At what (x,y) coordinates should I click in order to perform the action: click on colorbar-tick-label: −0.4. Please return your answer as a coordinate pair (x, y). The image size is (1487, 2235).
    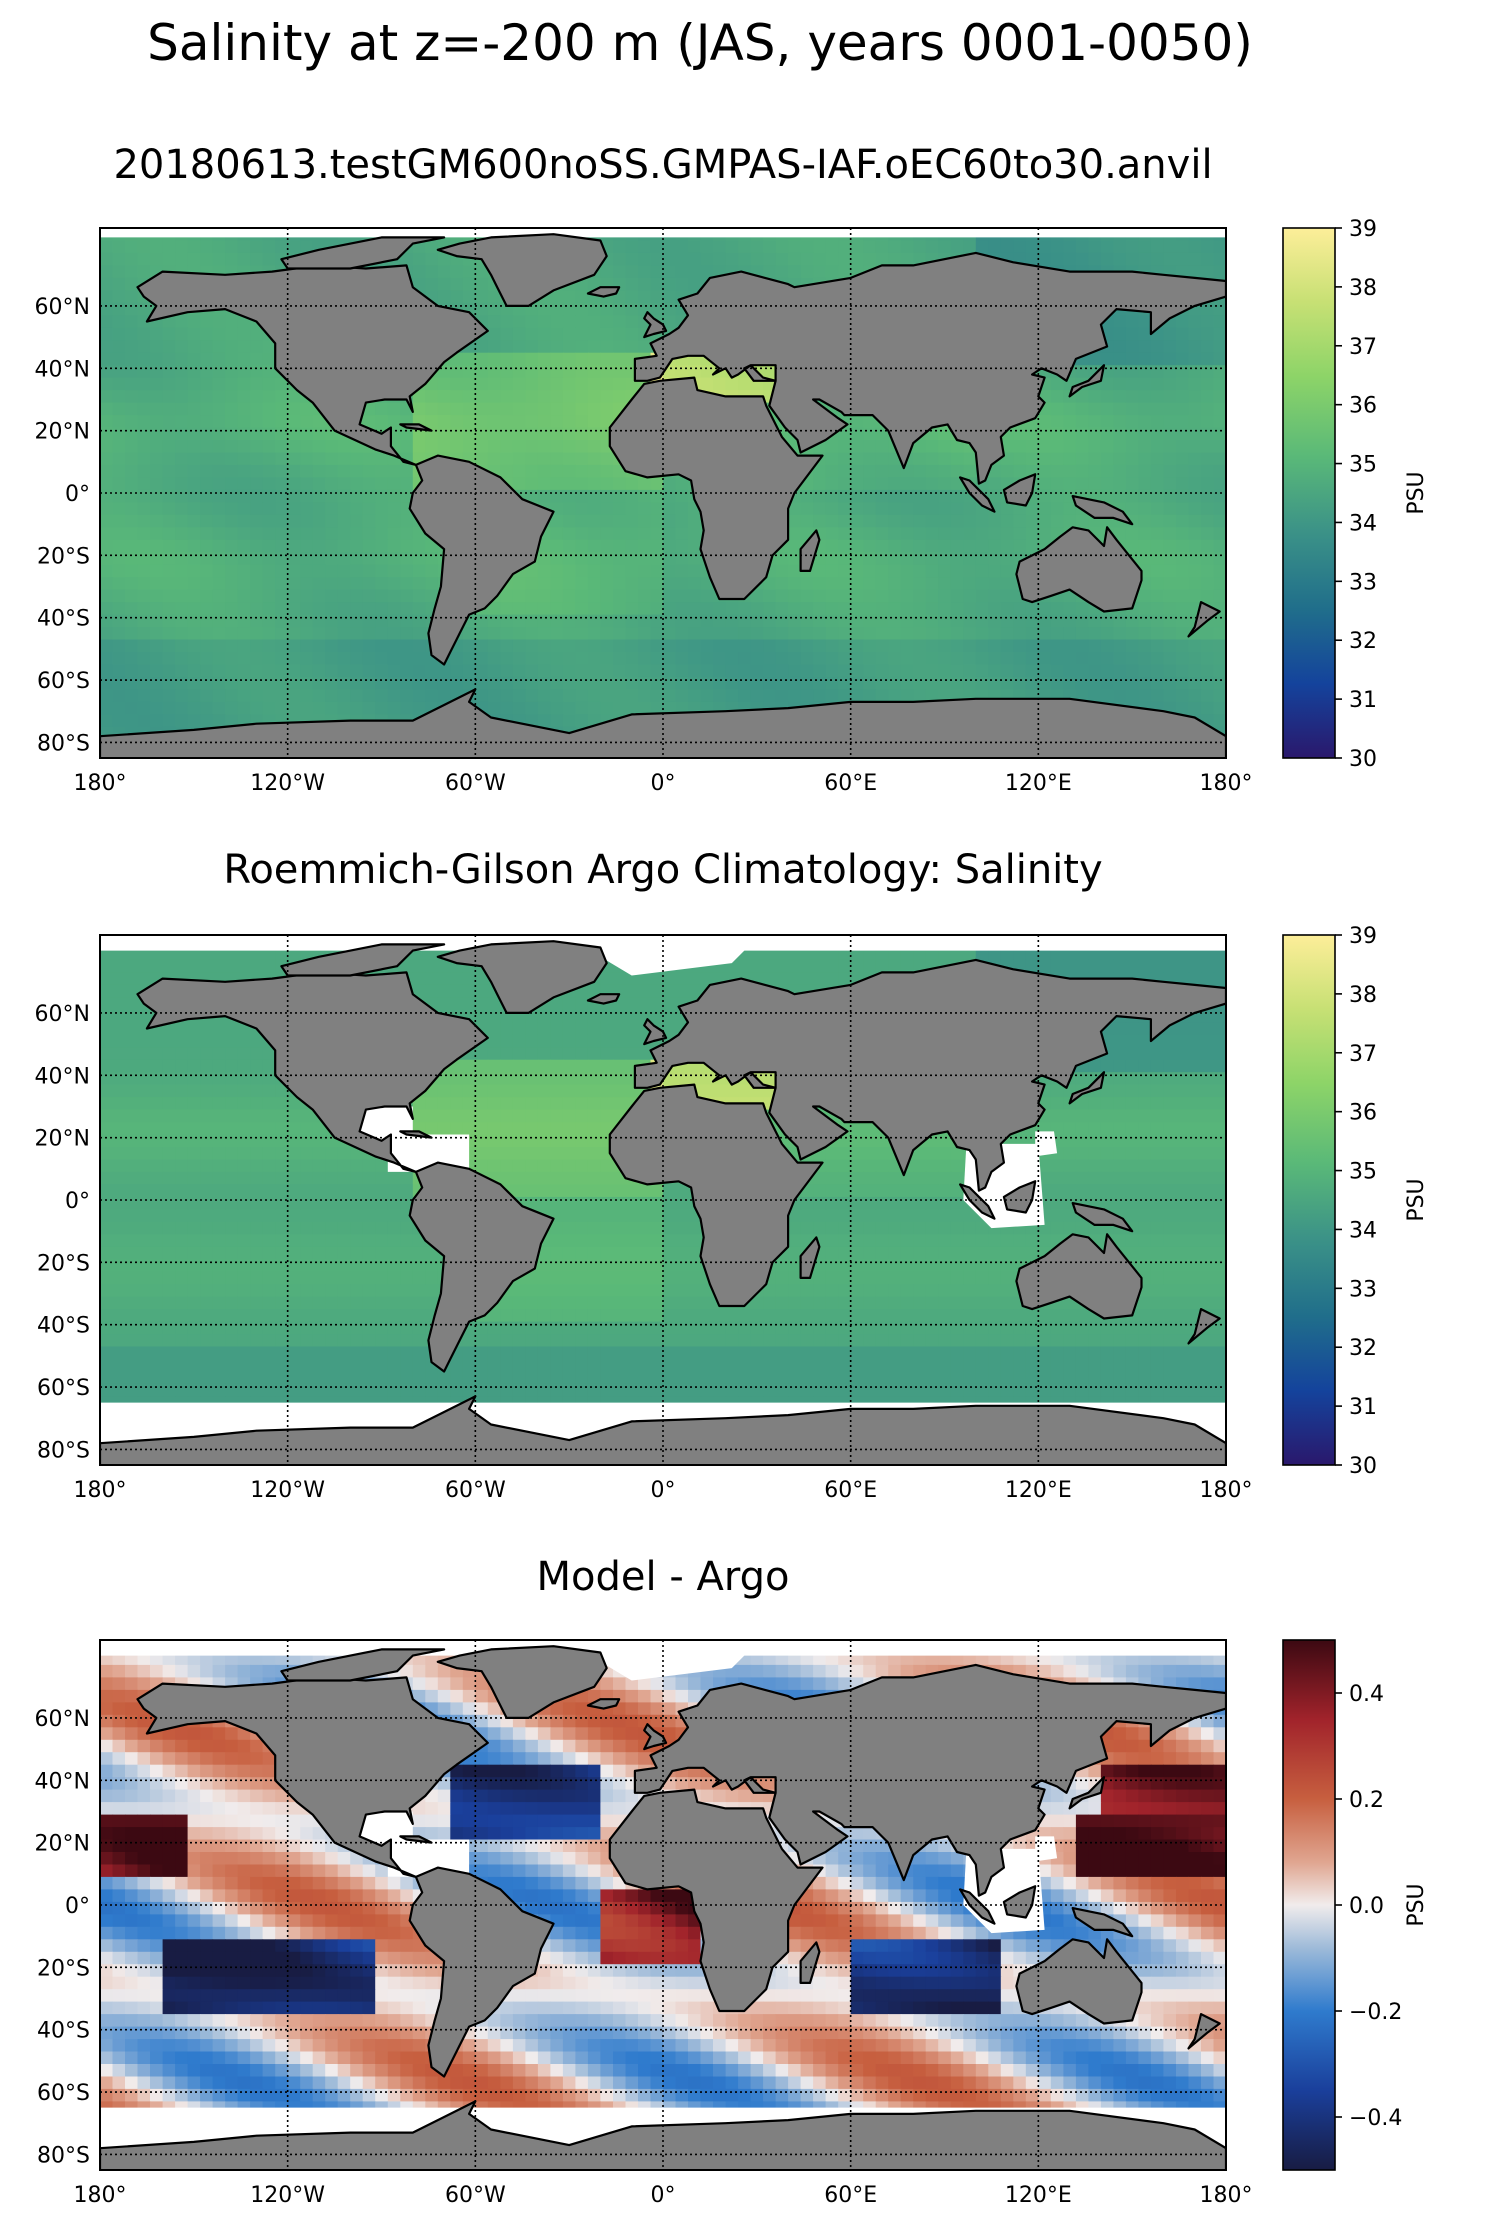
    Looking at the image, I should click on (1375, 2118).